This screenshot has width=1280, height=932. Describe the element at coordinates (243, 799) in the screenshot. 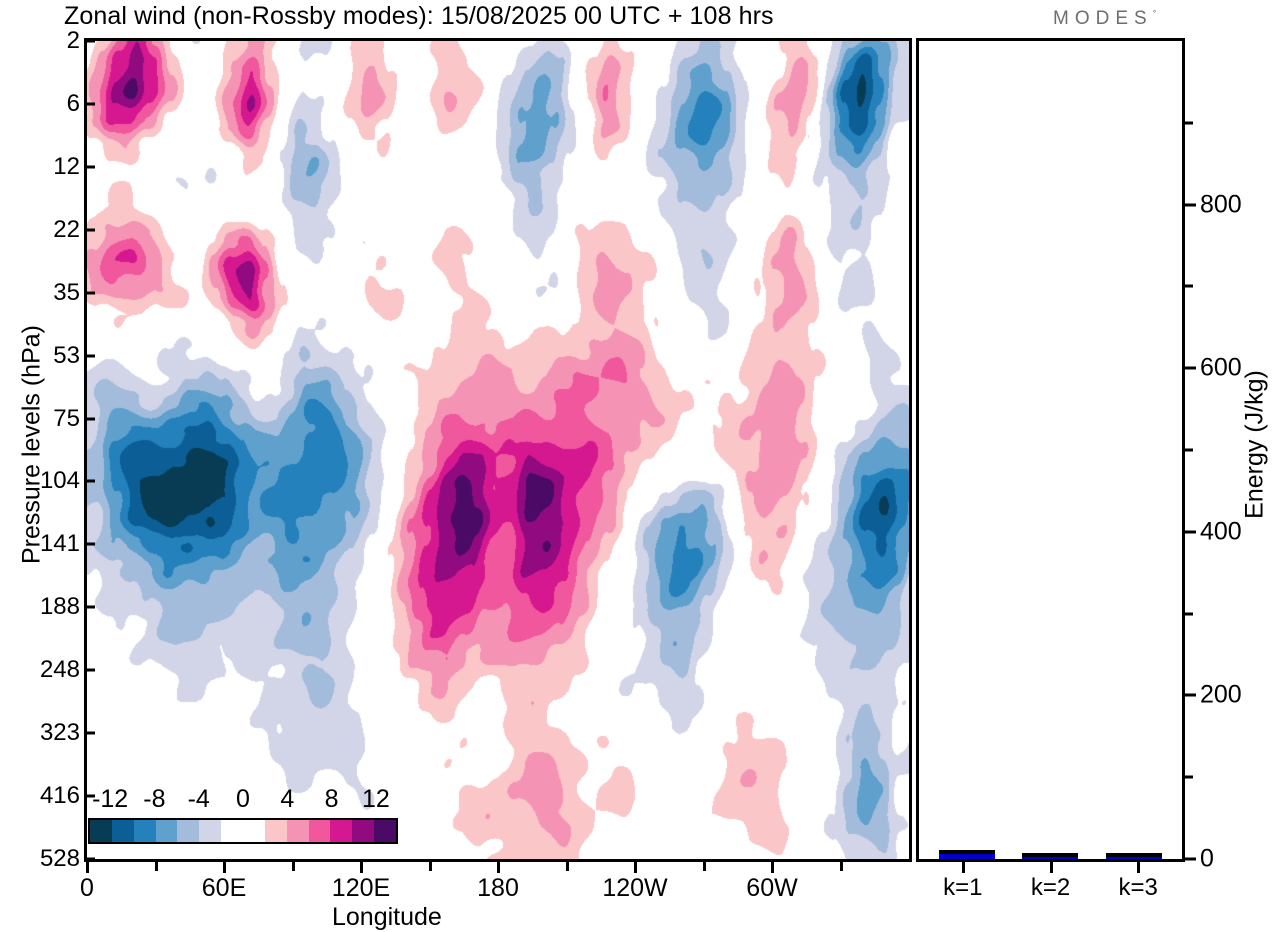

I see `colorbar-tick-label: 0` at that location.